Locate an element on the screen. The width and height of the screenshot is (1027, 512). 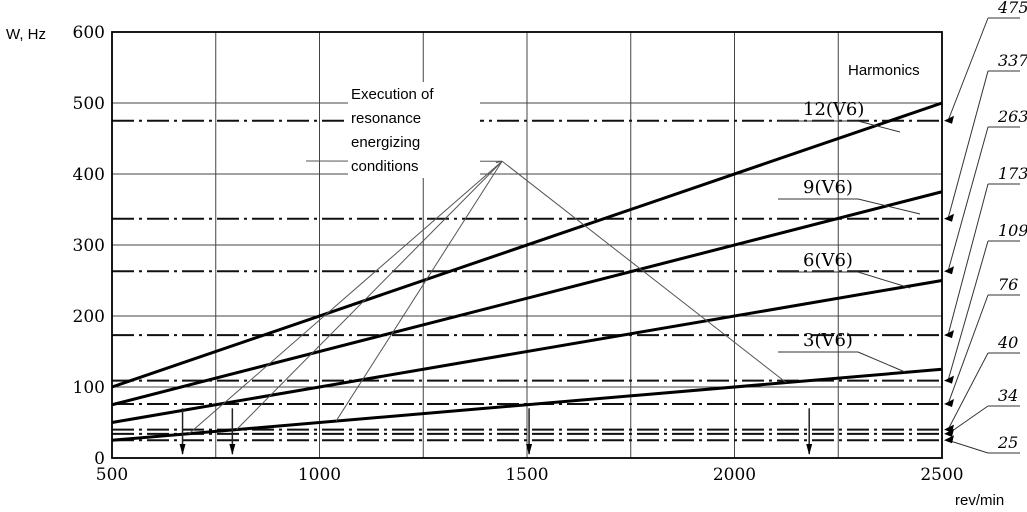
series-label: 9(V6) is located at coordinates (828, 187).